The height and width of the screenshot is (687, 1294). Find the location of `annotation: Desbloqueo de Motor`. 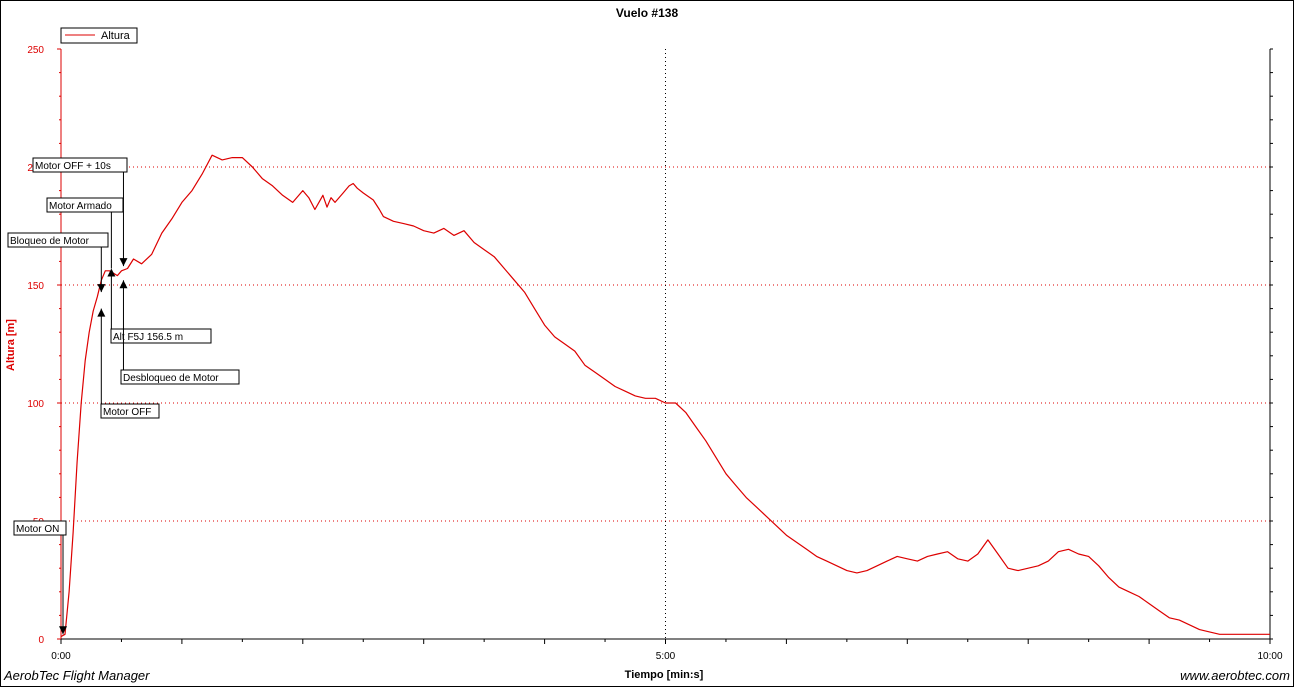

annotation: Desbloqueo de Motor is located at coordinates (179, 332).